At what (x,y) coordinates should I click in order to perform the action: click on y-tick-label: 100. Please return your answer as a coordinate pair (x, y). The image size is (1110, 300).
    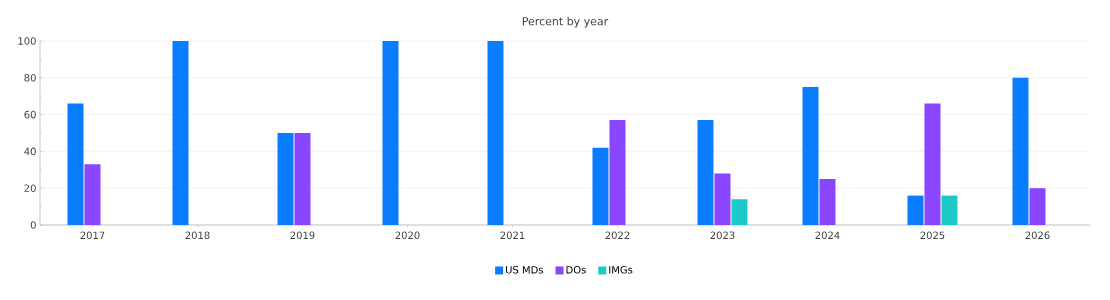
    Looking at the image, I should click on (27, 41).